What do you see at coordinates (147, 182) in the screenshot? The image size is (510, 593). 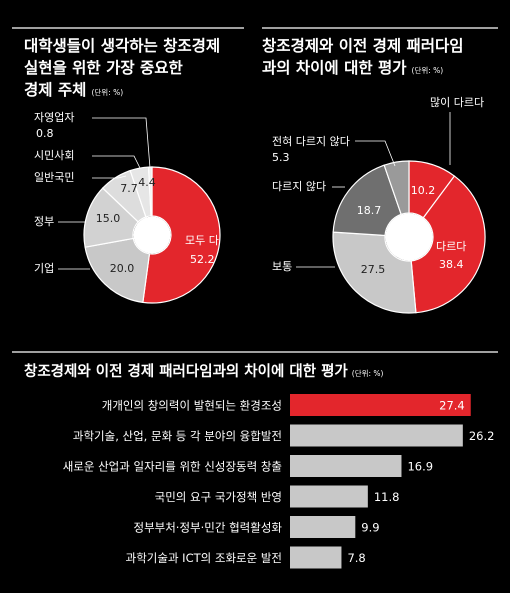 I see `slice-value-civil-society: 4.4` at bounding box center [147, 182].